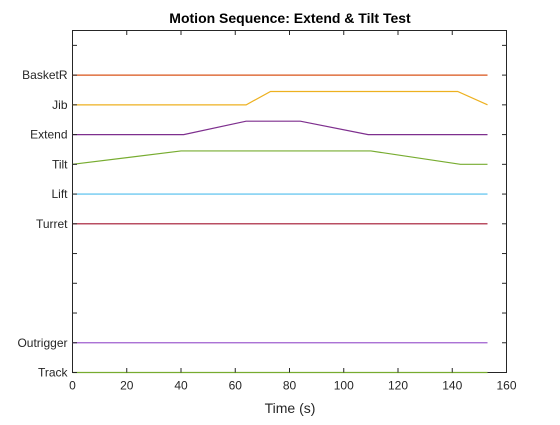 This screenshot has height=425, width=560. What do you see at coordinates (72, 386) in the screenshot?
I see `x-tick-label: 0` at bounding box center [72, 386].